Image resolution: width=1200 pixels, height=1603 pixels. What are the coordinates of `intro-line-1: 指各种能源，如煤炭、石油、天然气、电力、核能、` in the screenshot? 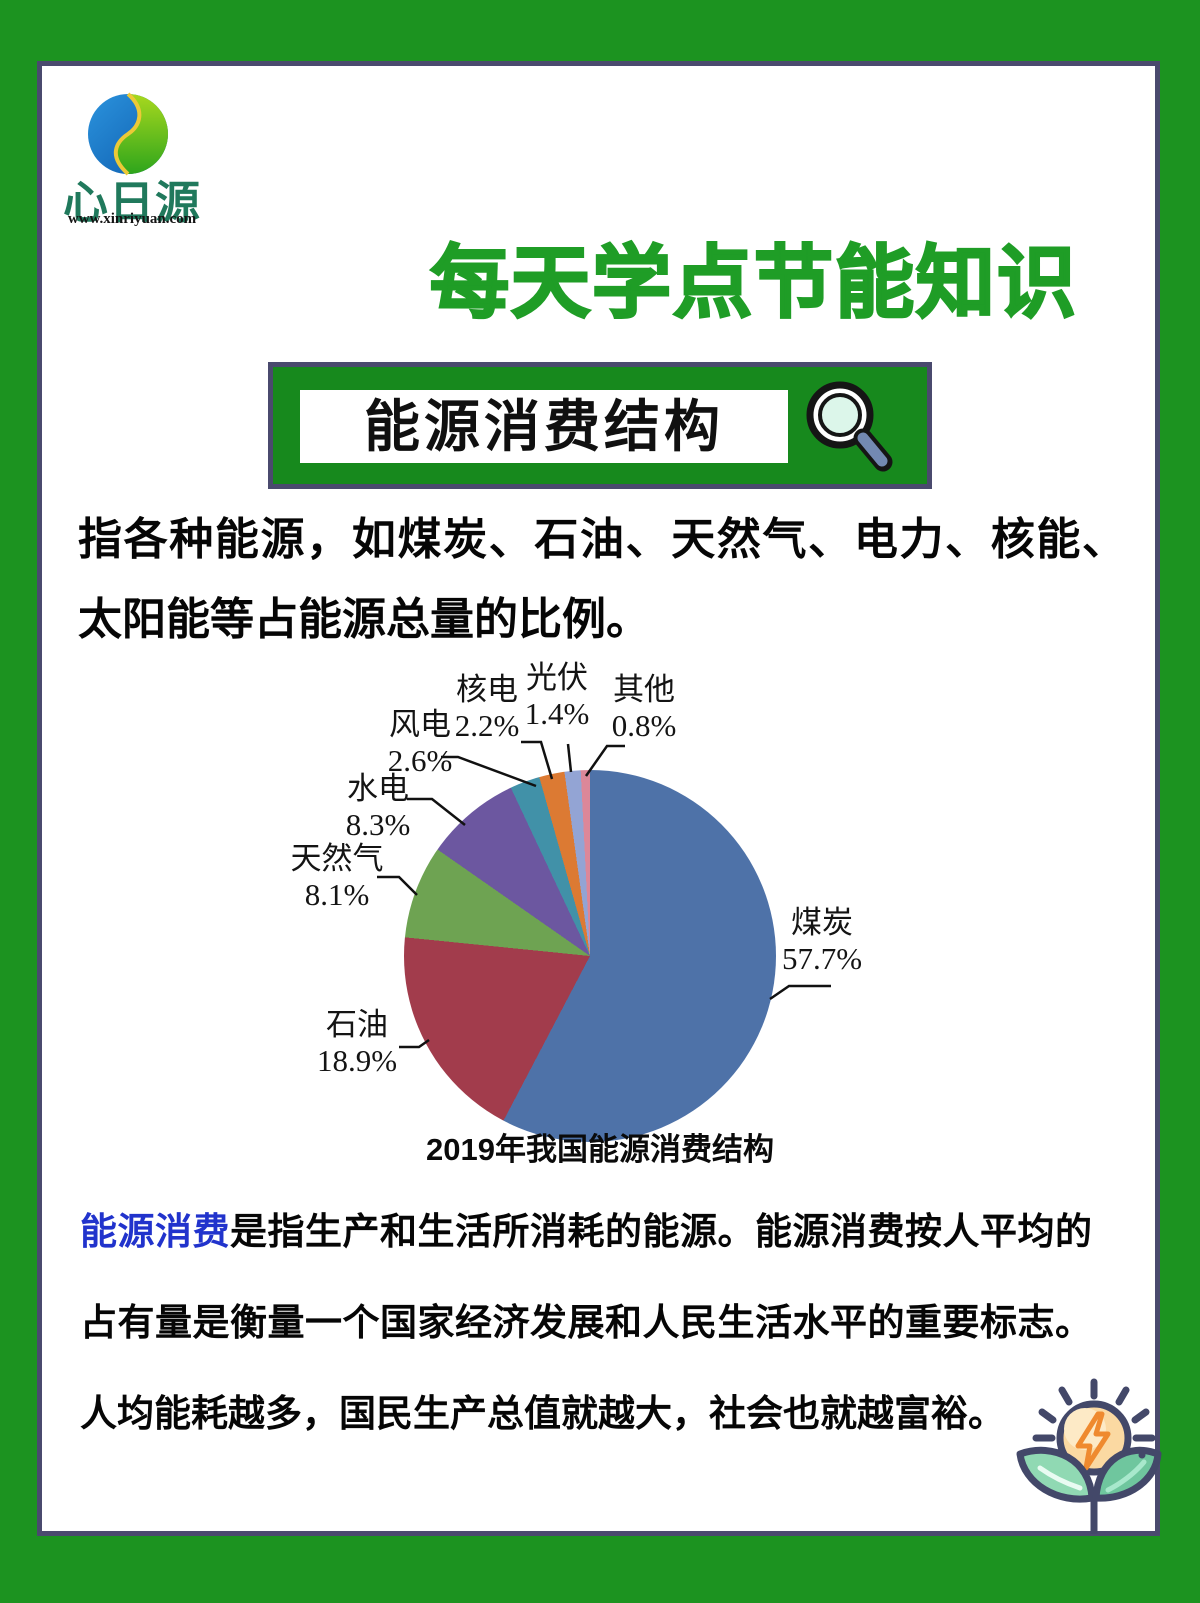 It's located at (602, 539).